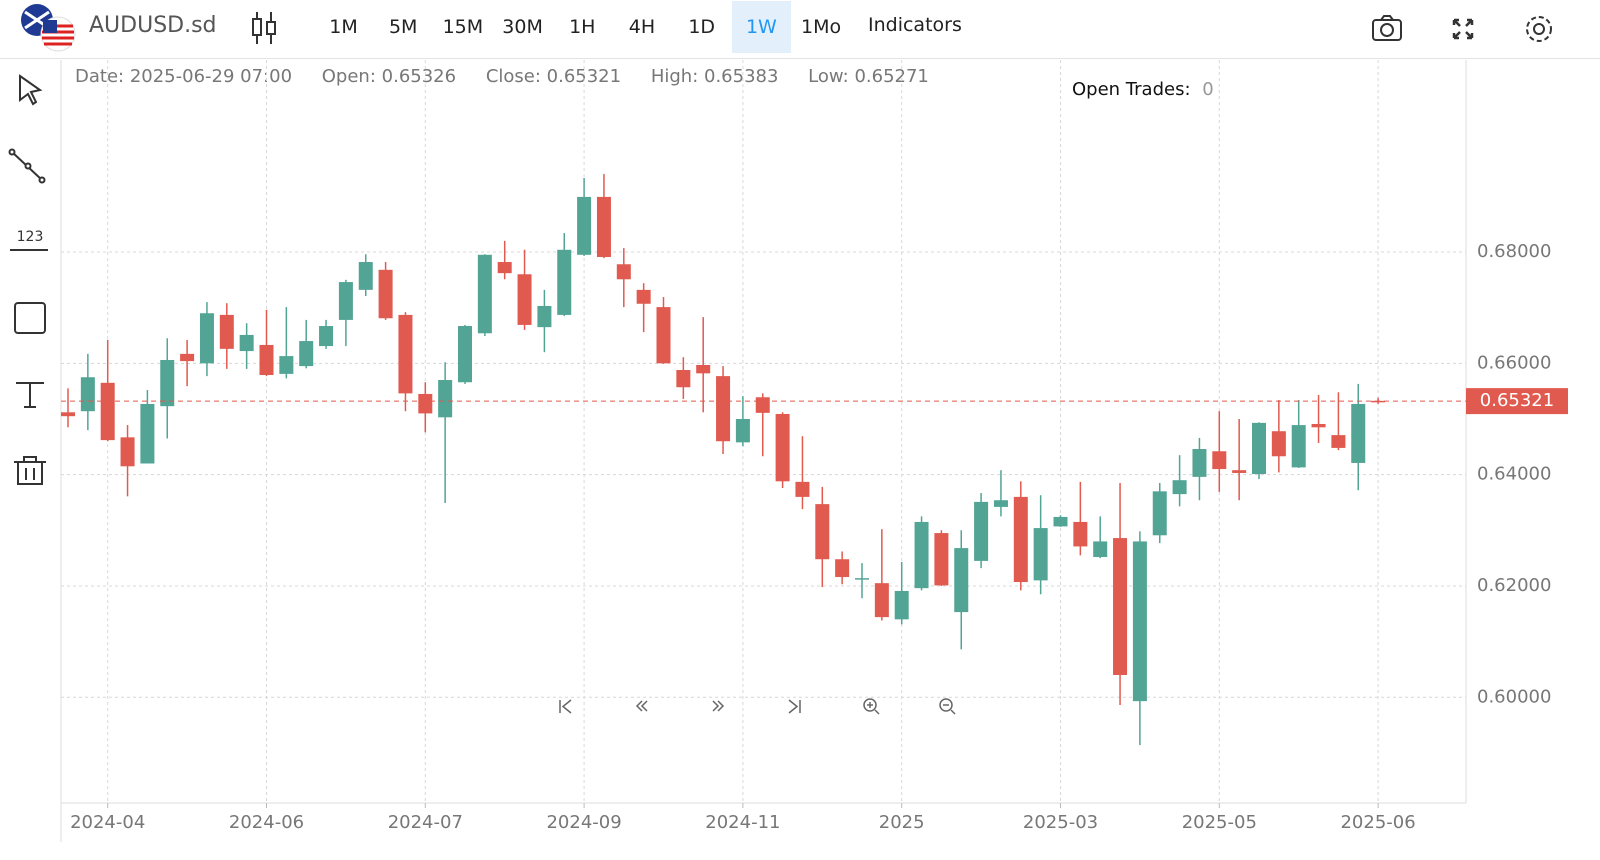  What do you see at coordinates (1387, 28) in the screenshot?
I see `screenshot-button` at bounding box center [1387, 28].